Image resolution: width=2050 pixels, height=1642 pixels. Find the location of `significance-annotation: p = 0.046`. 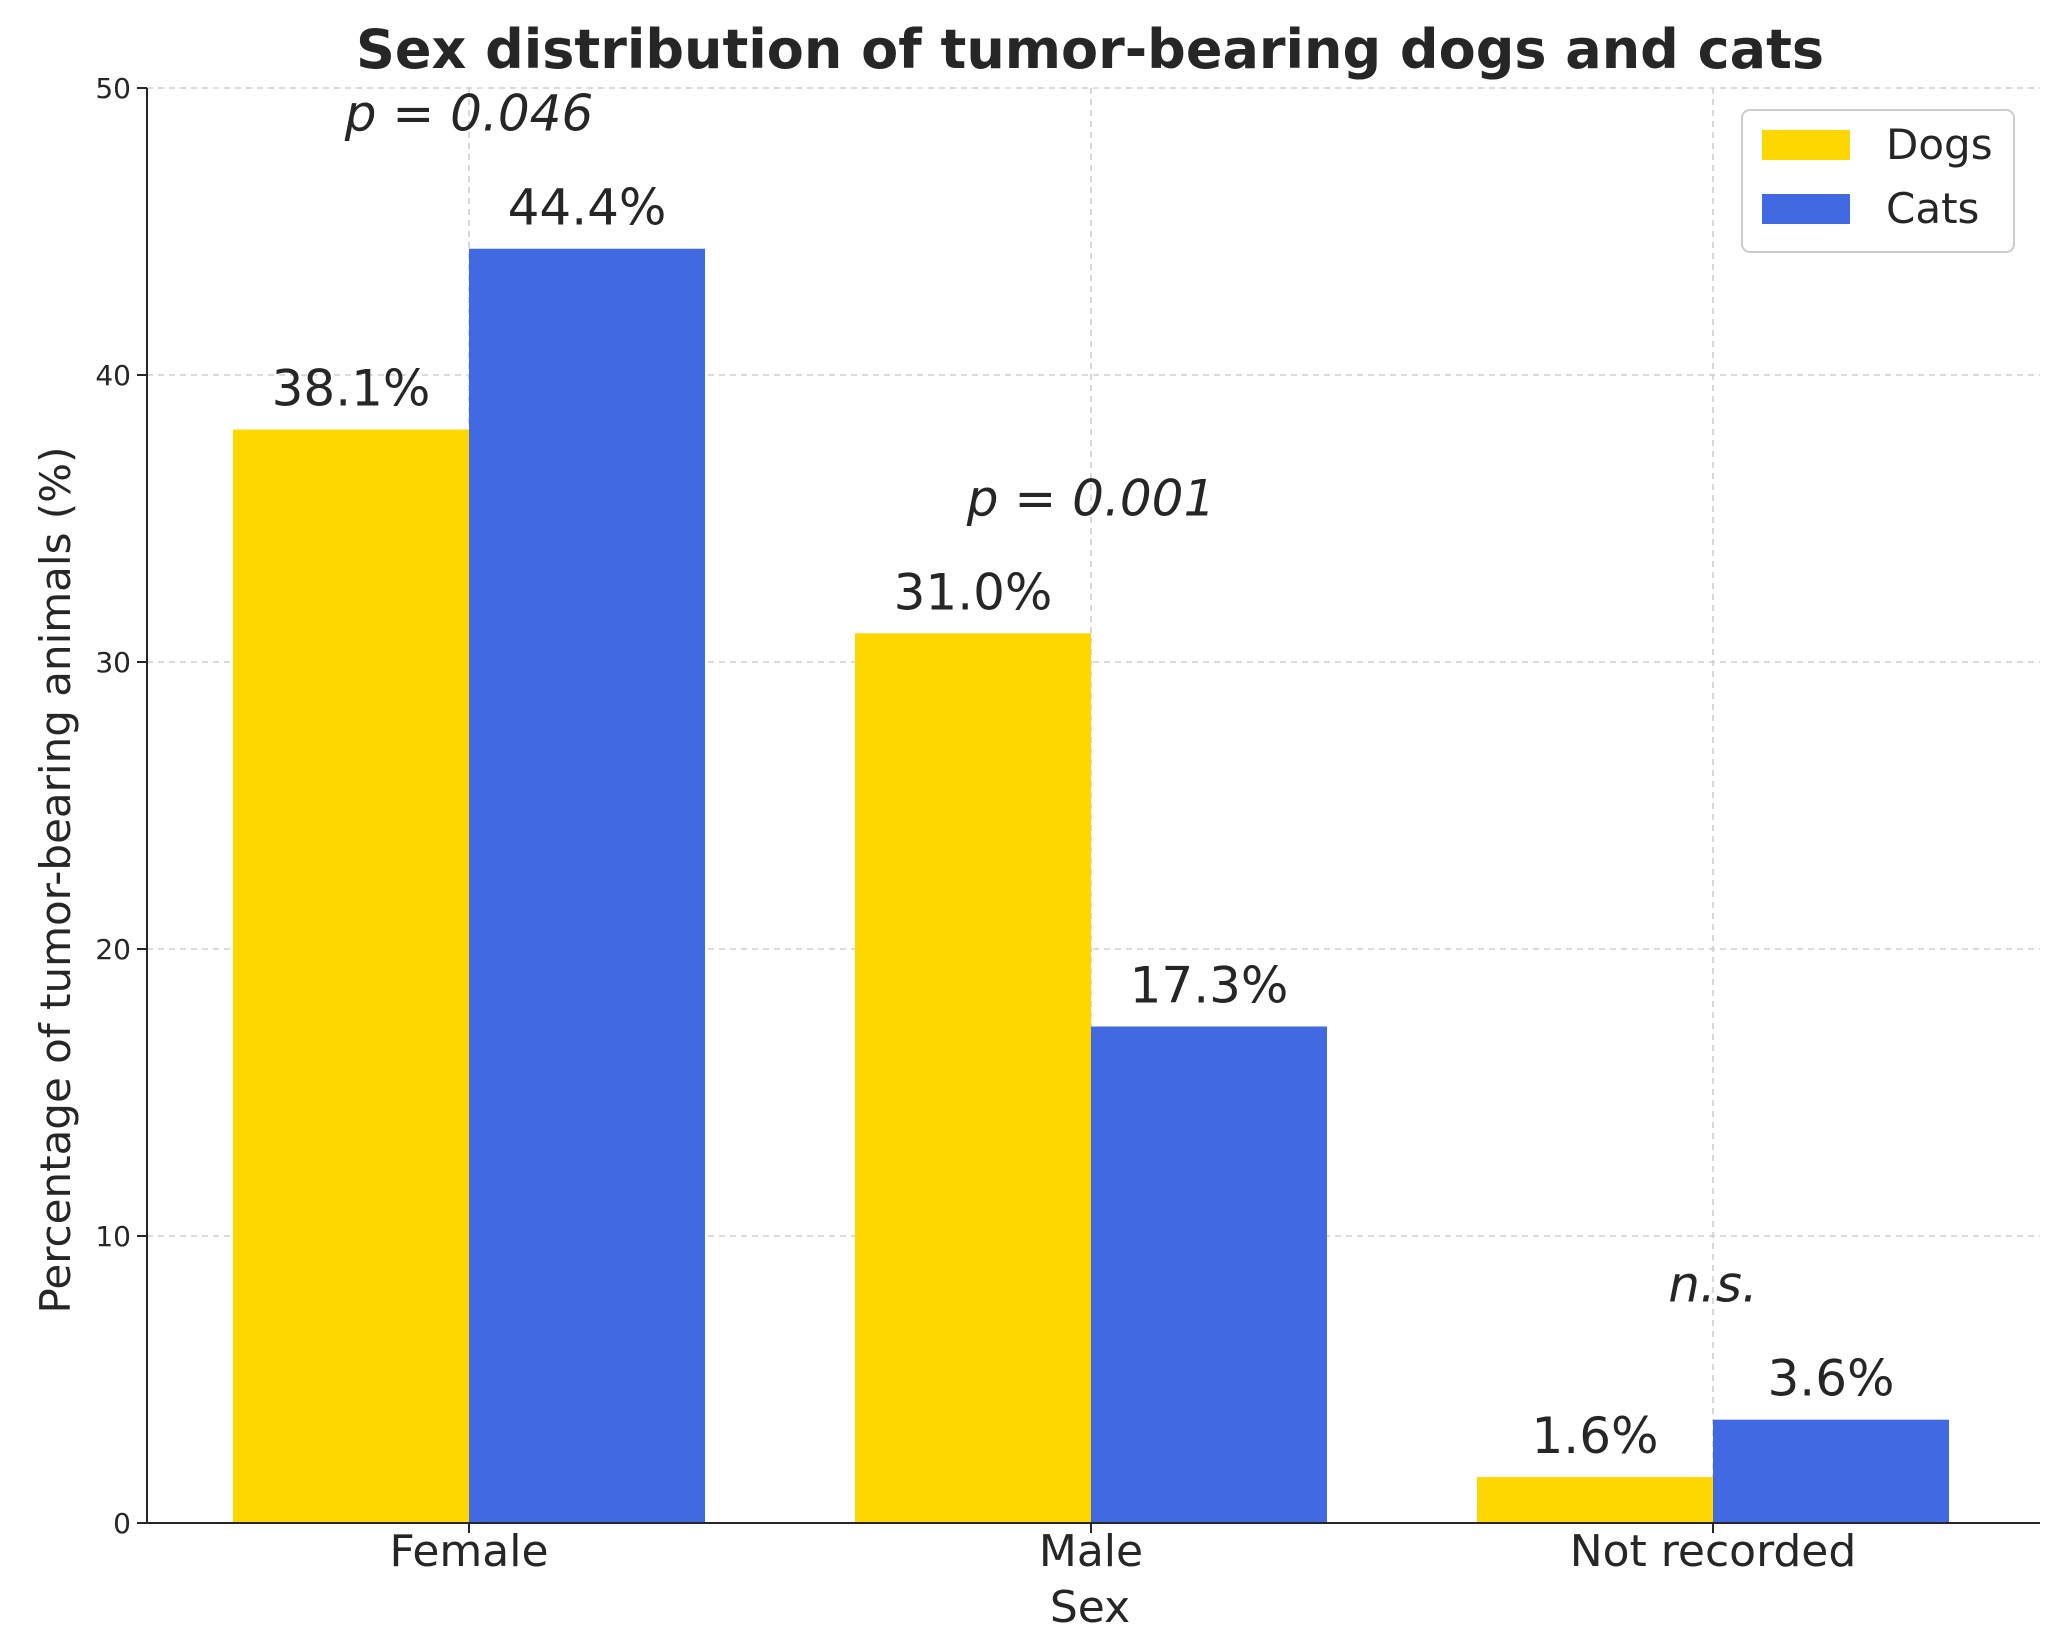

significance-annotation: p = 0.046 is located at coordinates (469, 114).